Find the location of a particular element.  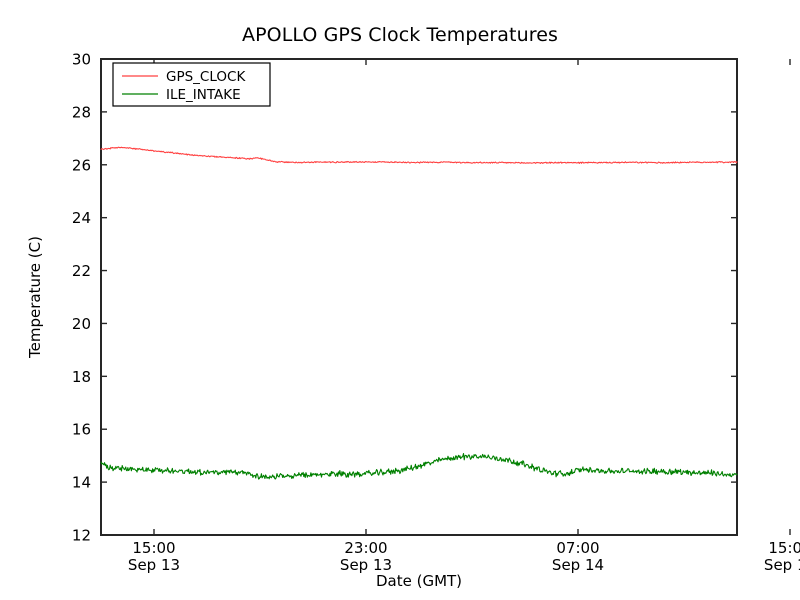

y-tick-label: 14 is located at coordinates (81, 483).